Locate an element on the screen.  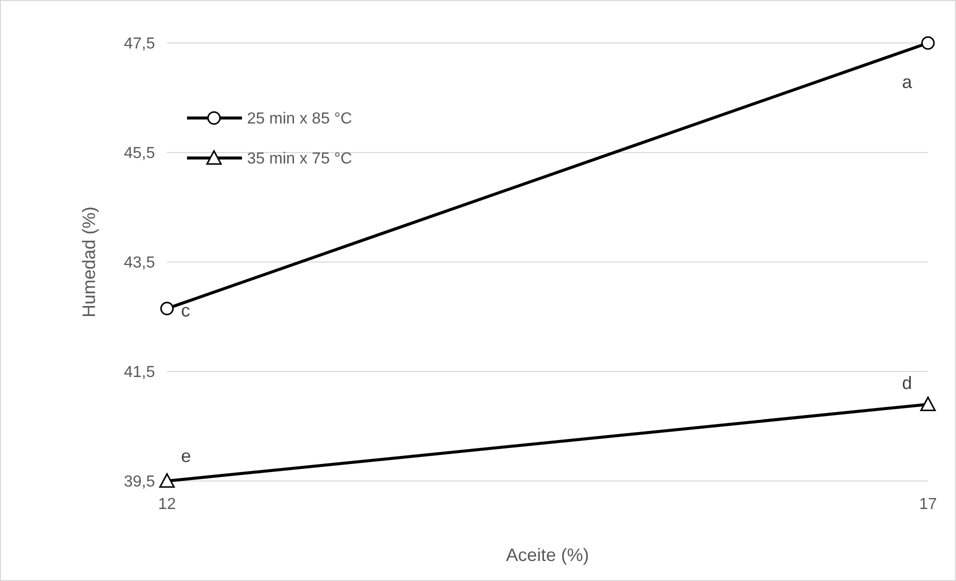
data-label: d is located at coordinates (907, 383).